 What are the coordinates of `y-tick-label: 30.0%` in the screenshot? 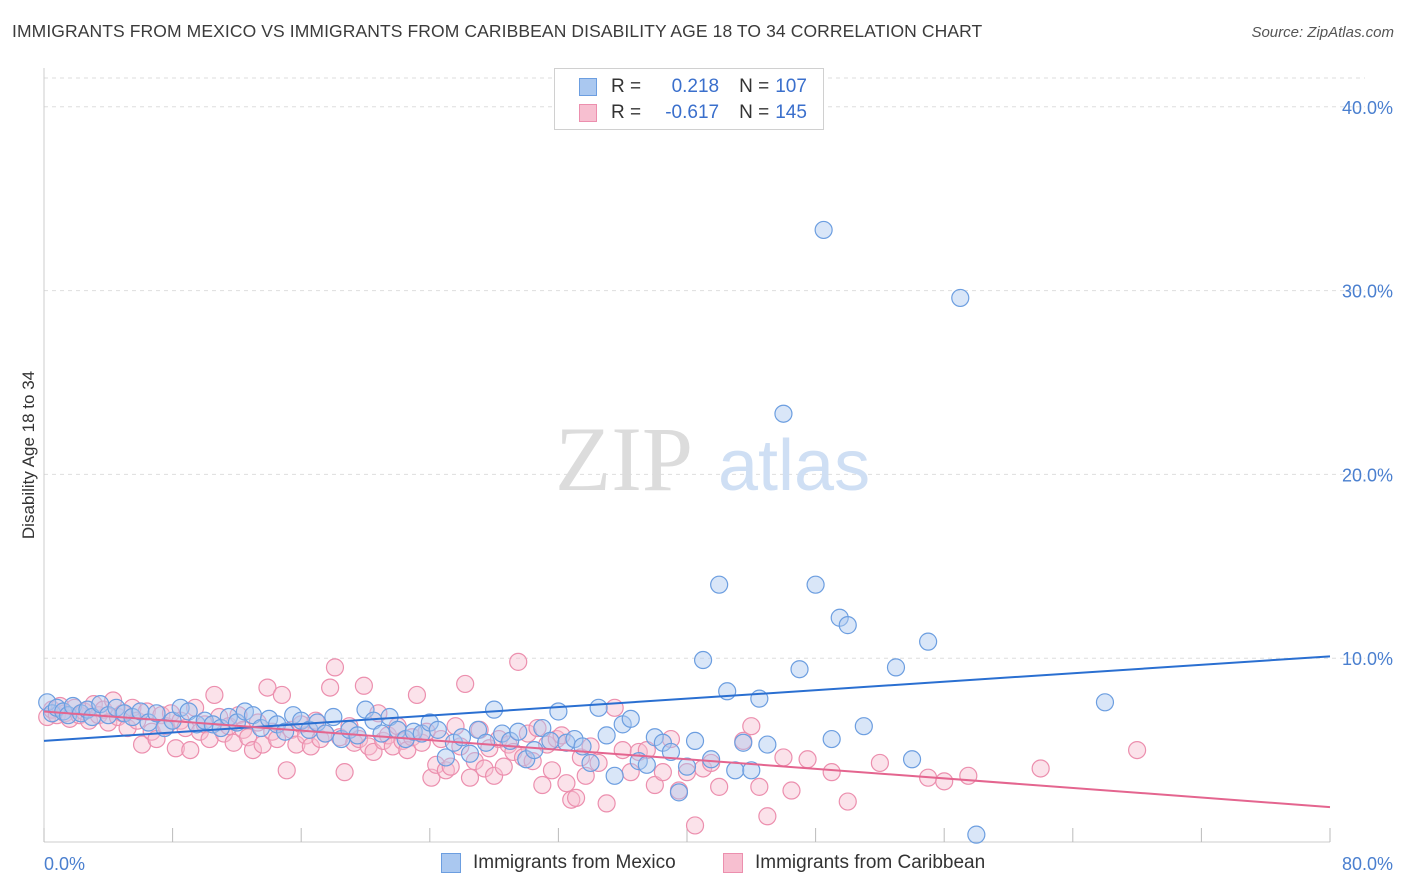 It's located at (1367, 292).